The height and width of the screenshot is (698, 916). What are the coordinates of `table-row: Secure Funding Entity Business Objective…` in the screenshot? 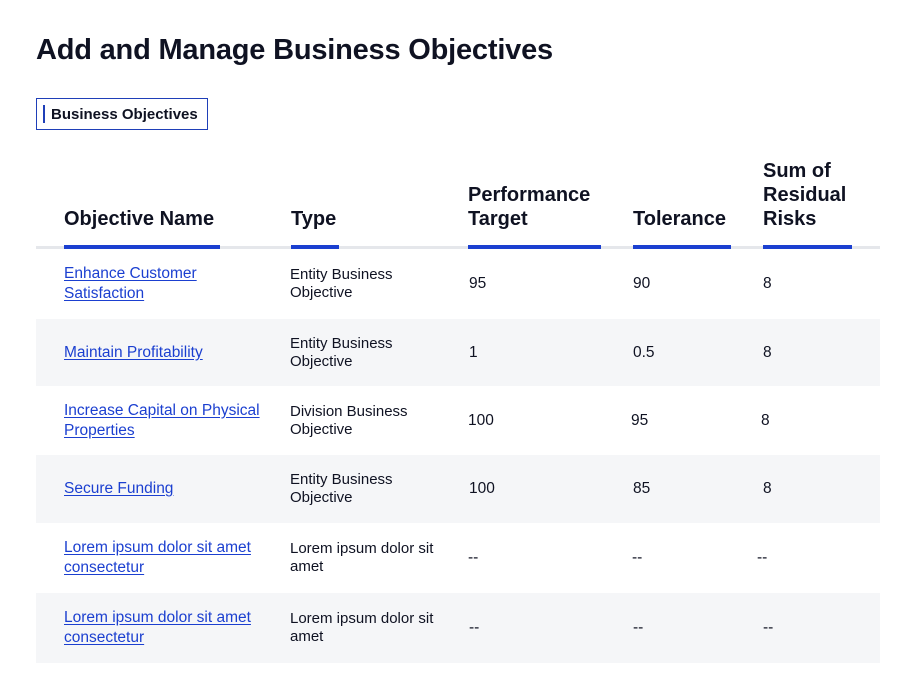 It's located at (458, 489).